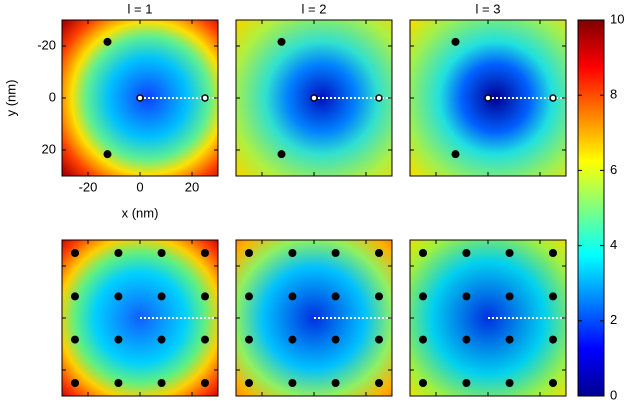 This screenshot has width=639, height=408. Describe the element at coordinates (613, 319) in the screenshot. I see `colorbar-tick-label: 2` at that location.